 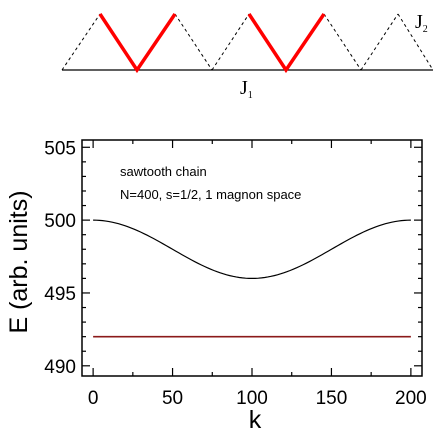 What do you see at coordinates (60, 294) in the screenshot?
I see `y-tick-label: 495` at bounding box center [60, 294].